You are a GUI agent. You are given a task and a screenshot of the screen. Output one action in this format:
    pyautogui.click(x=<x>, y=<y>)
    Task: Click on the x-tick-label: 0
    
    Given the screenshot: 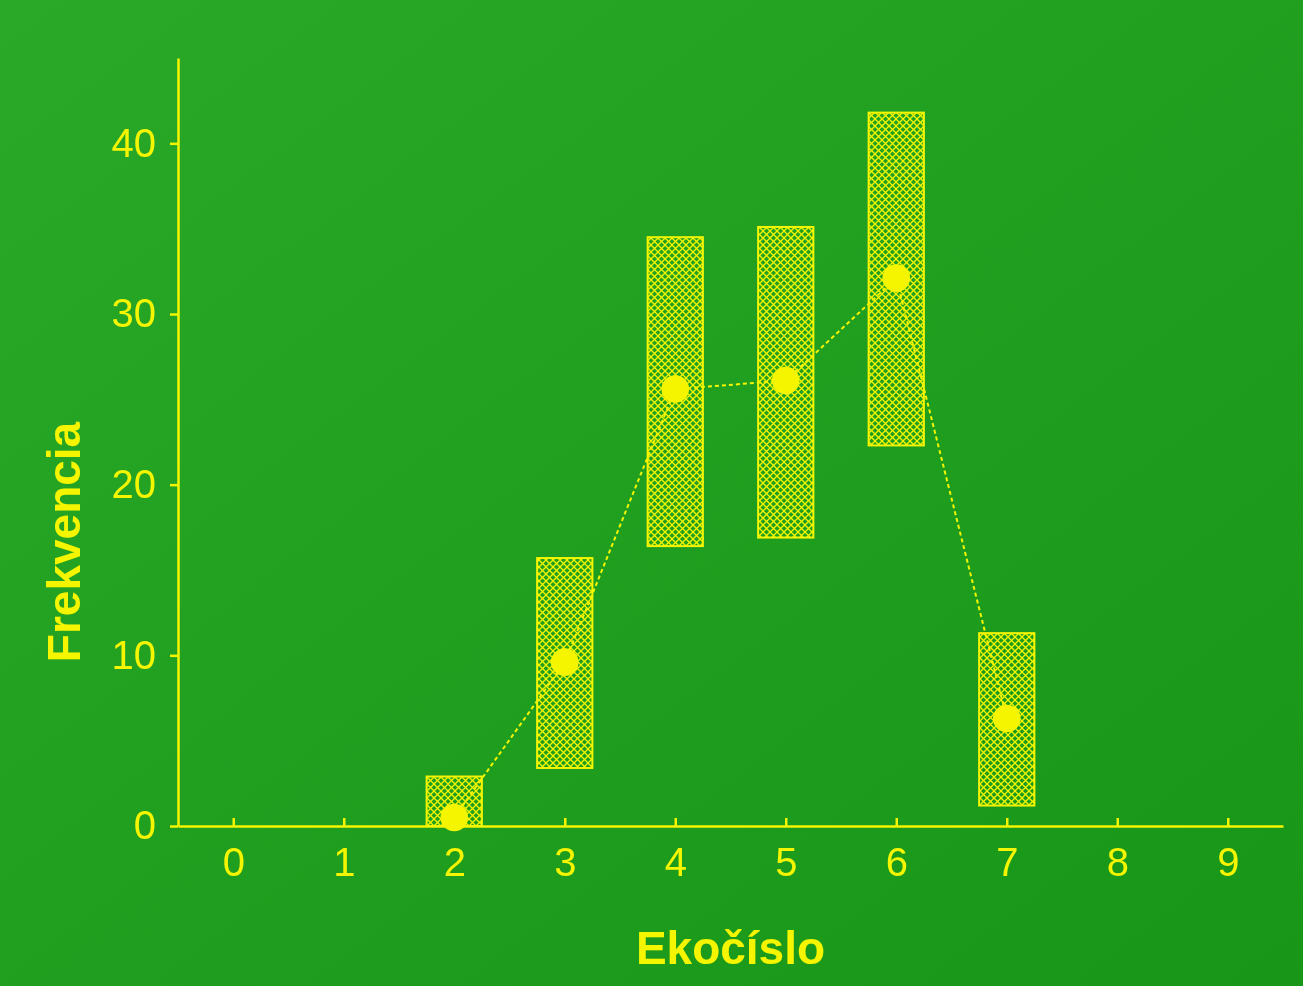 What is the action you would take?
    pyautogui.click(x=233, y=862)
    